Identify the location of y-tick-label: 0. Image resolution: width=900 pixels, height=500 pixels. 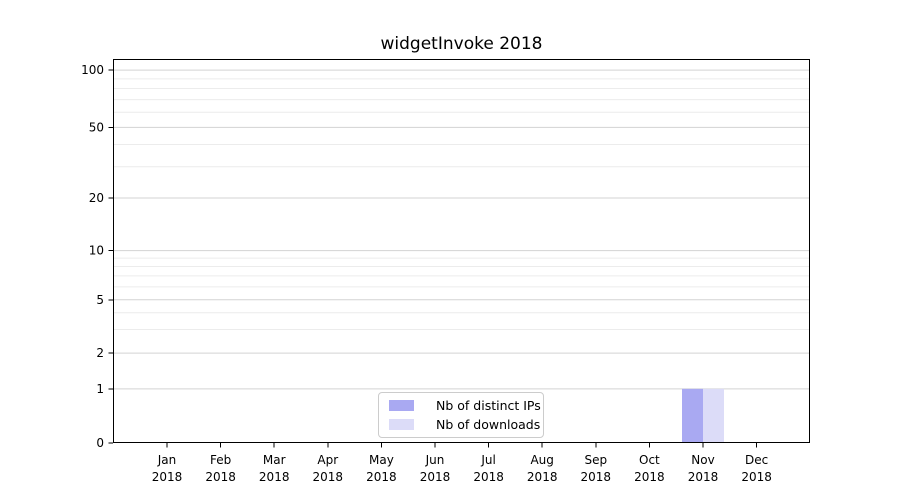
(100, 443).